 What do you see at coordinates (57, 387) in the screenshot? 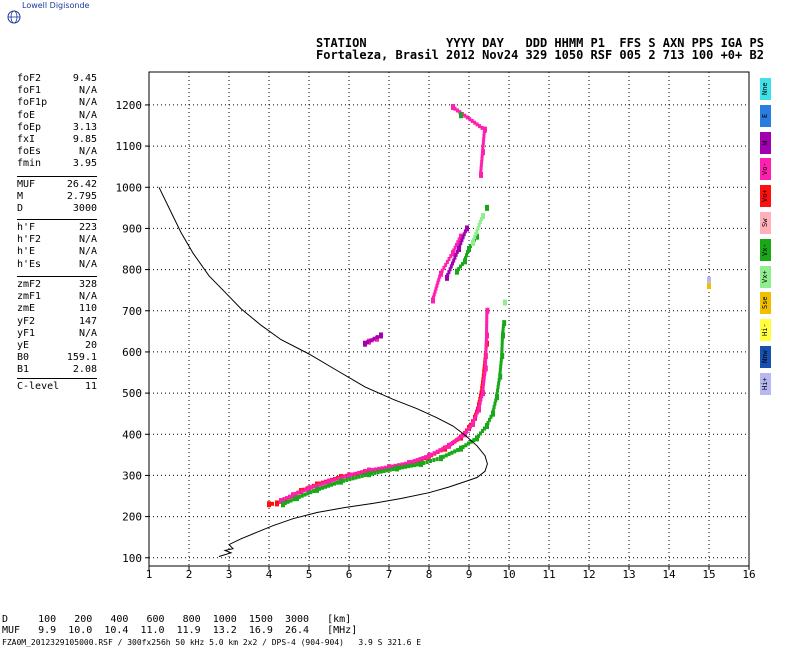
I see `param-row-clevel: C-level 11` at bounding box center [57, 387].